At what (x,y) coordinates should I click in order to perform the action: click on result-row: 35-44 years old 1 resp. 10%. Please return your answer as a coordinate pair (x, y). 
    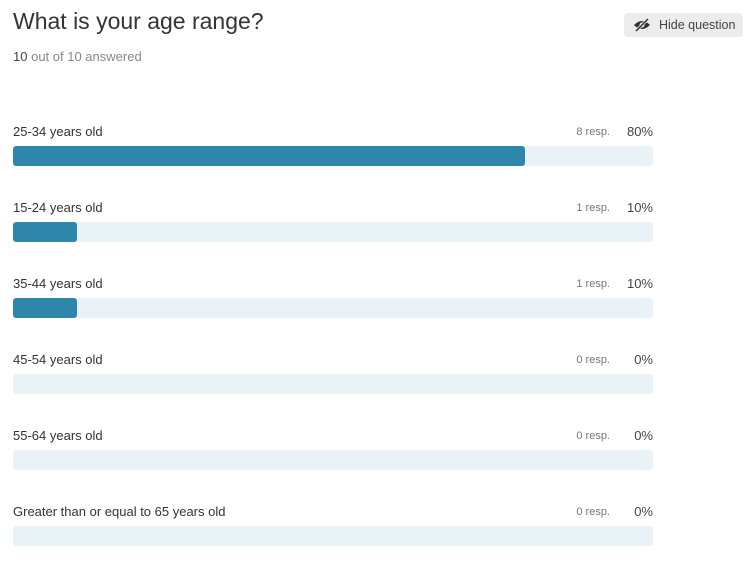
    Looking at the image, I should click on (333, 306).